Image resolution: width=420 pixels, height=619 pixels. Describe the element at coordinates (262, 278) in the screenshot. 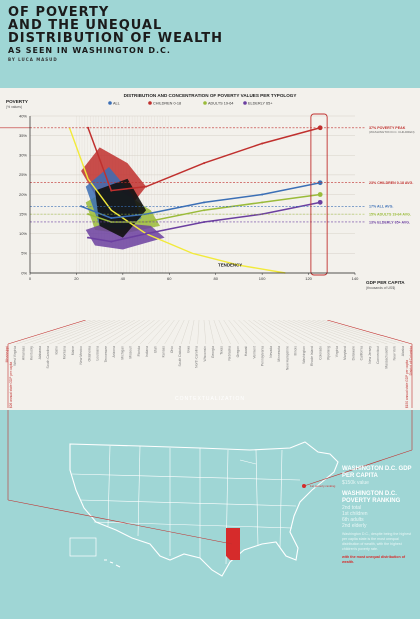

I see `x-tick-label: 100` at that location.